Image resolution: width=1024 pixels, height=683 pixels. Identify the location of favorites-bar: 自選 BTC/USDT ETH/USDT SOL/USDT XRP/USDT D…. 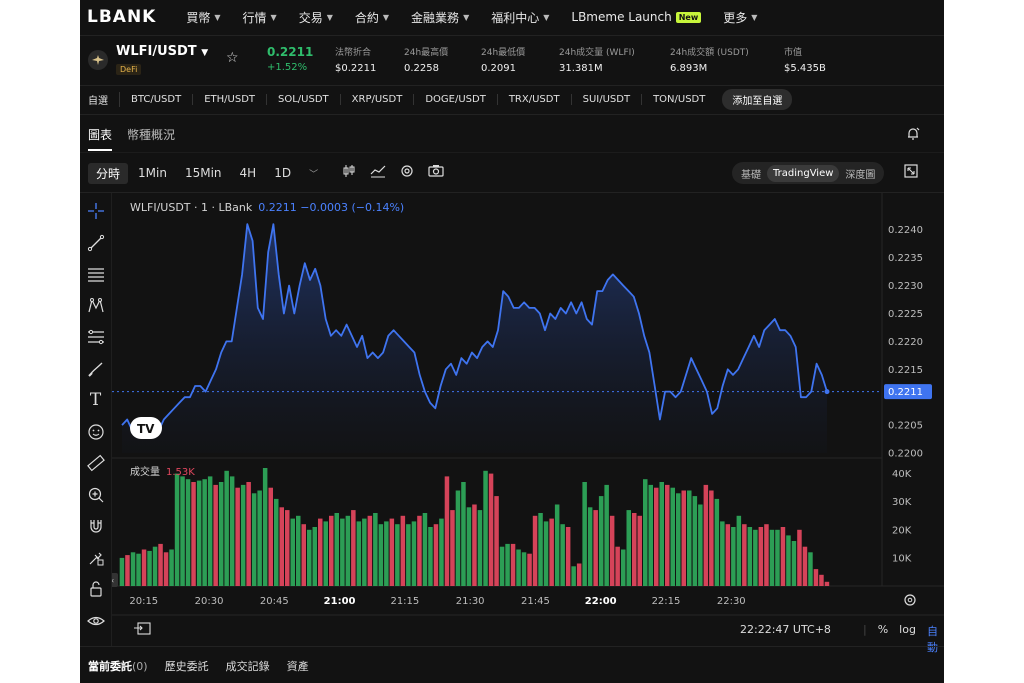
(512, 99).